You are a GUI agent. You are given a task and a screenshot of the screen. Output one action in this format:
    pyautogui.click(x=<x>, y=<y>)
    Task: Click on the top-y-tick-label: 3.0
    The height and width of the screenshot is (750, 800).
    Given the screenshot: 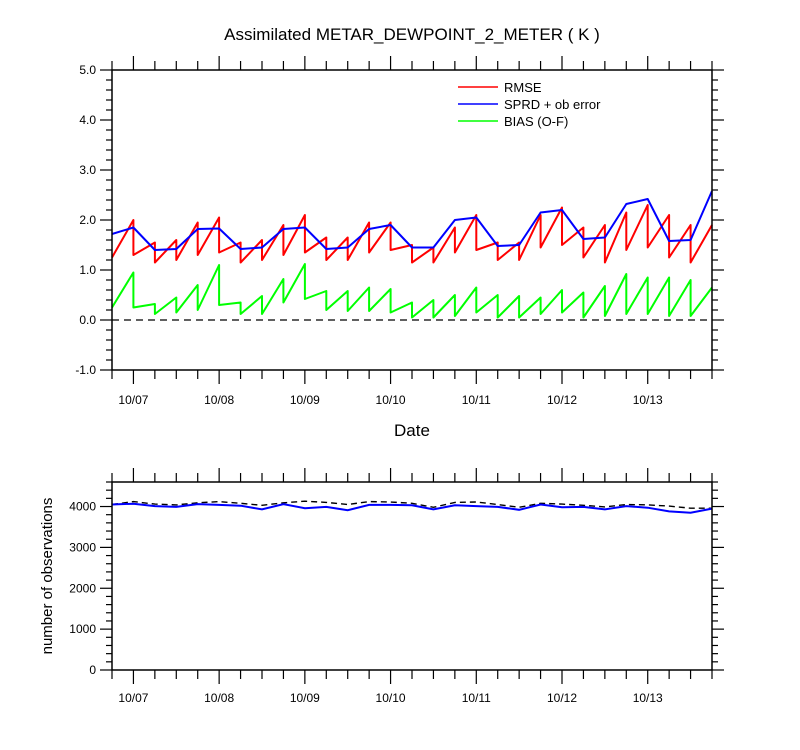 What is the action you would take?
    pyautogui.click(x=87, y=170)
    